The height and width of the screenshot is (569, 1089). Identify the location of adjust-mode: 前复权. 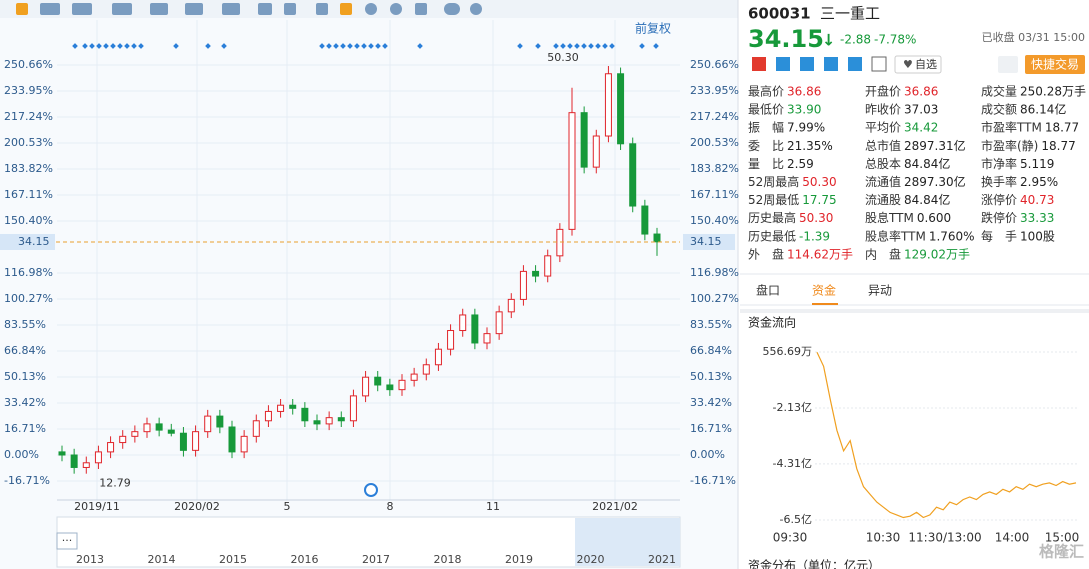
(653, 28).